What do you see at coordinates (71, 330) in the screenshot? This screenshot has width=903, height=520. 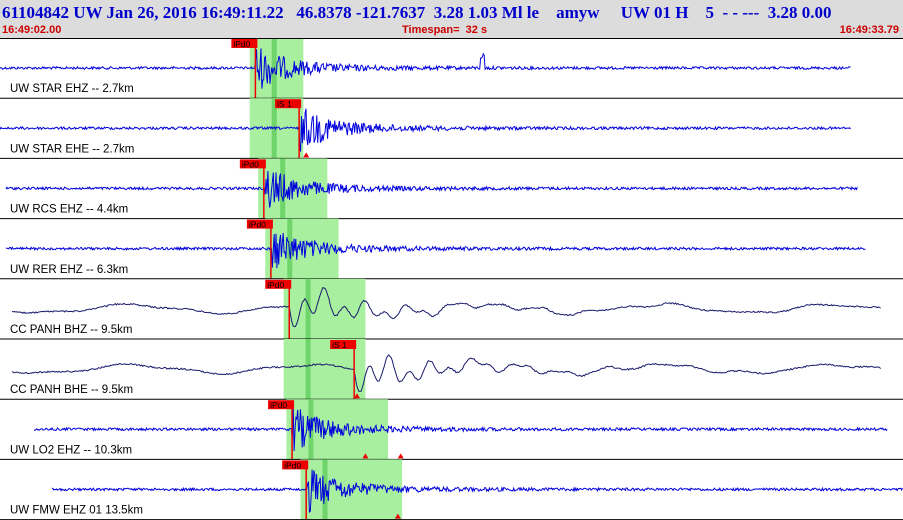 I see `station-label: CC PANH BHZ -- 9.5km` at bounding box center [71, 330].